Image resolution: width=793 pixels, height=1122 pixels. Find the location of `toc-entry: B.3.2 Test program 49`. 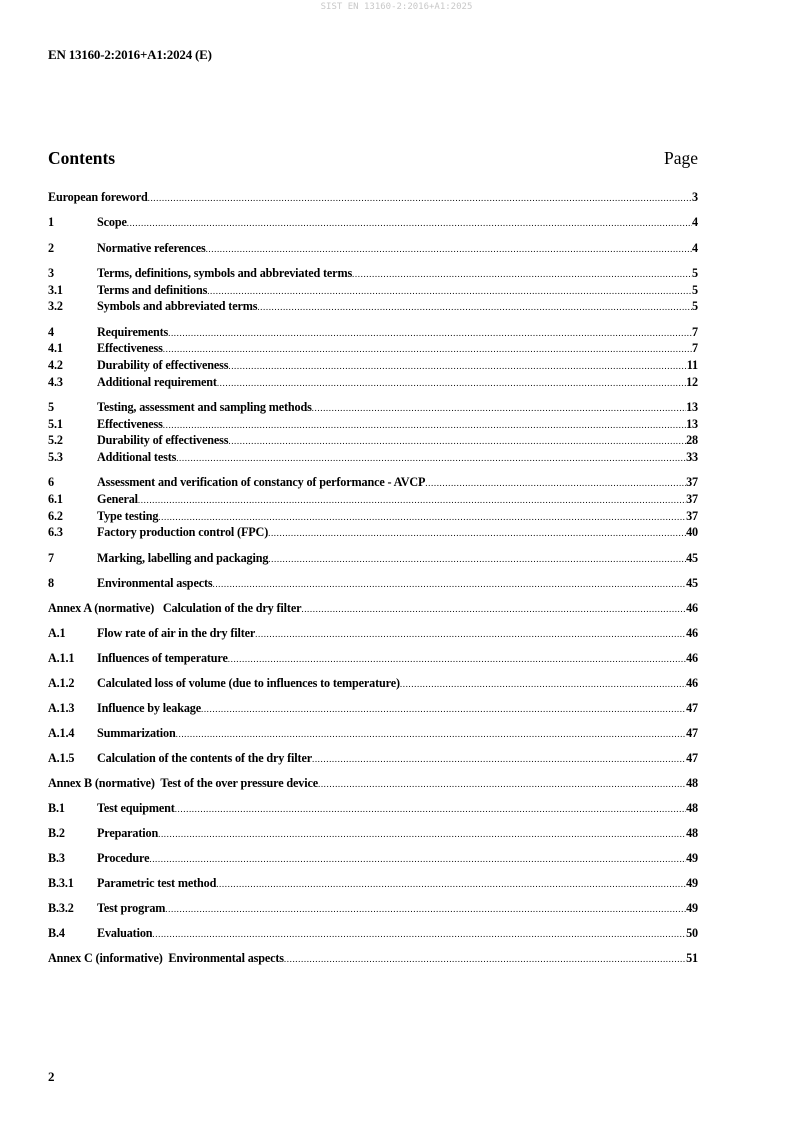

toc-entry: B.3.2 Test program 49 is located at coordinates (373, 908).